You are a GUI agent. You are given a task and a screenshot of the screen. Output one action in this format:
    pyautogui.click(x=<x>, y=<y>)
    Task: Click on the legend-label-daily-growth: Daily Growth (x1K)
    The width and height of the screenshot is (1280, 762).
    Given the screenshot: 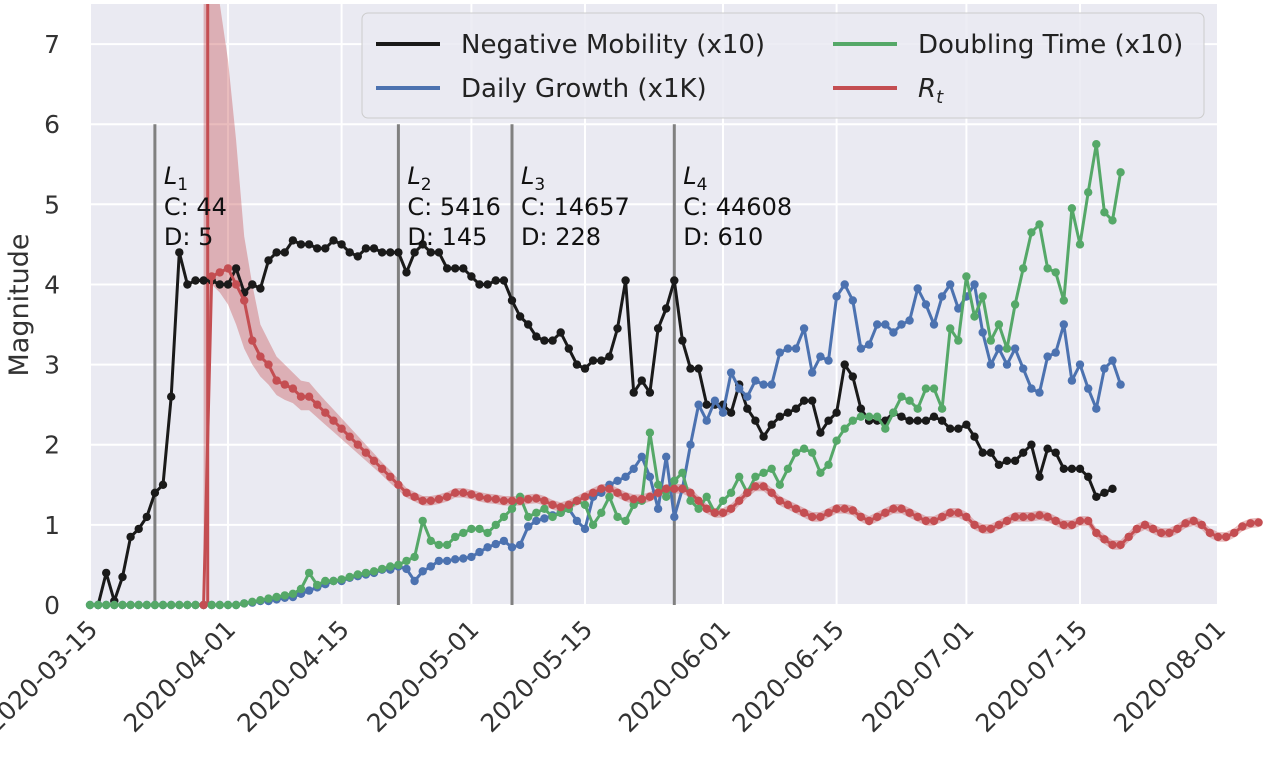 What is the action you would take?
    pyautogui.click(x=584, y=89)
    